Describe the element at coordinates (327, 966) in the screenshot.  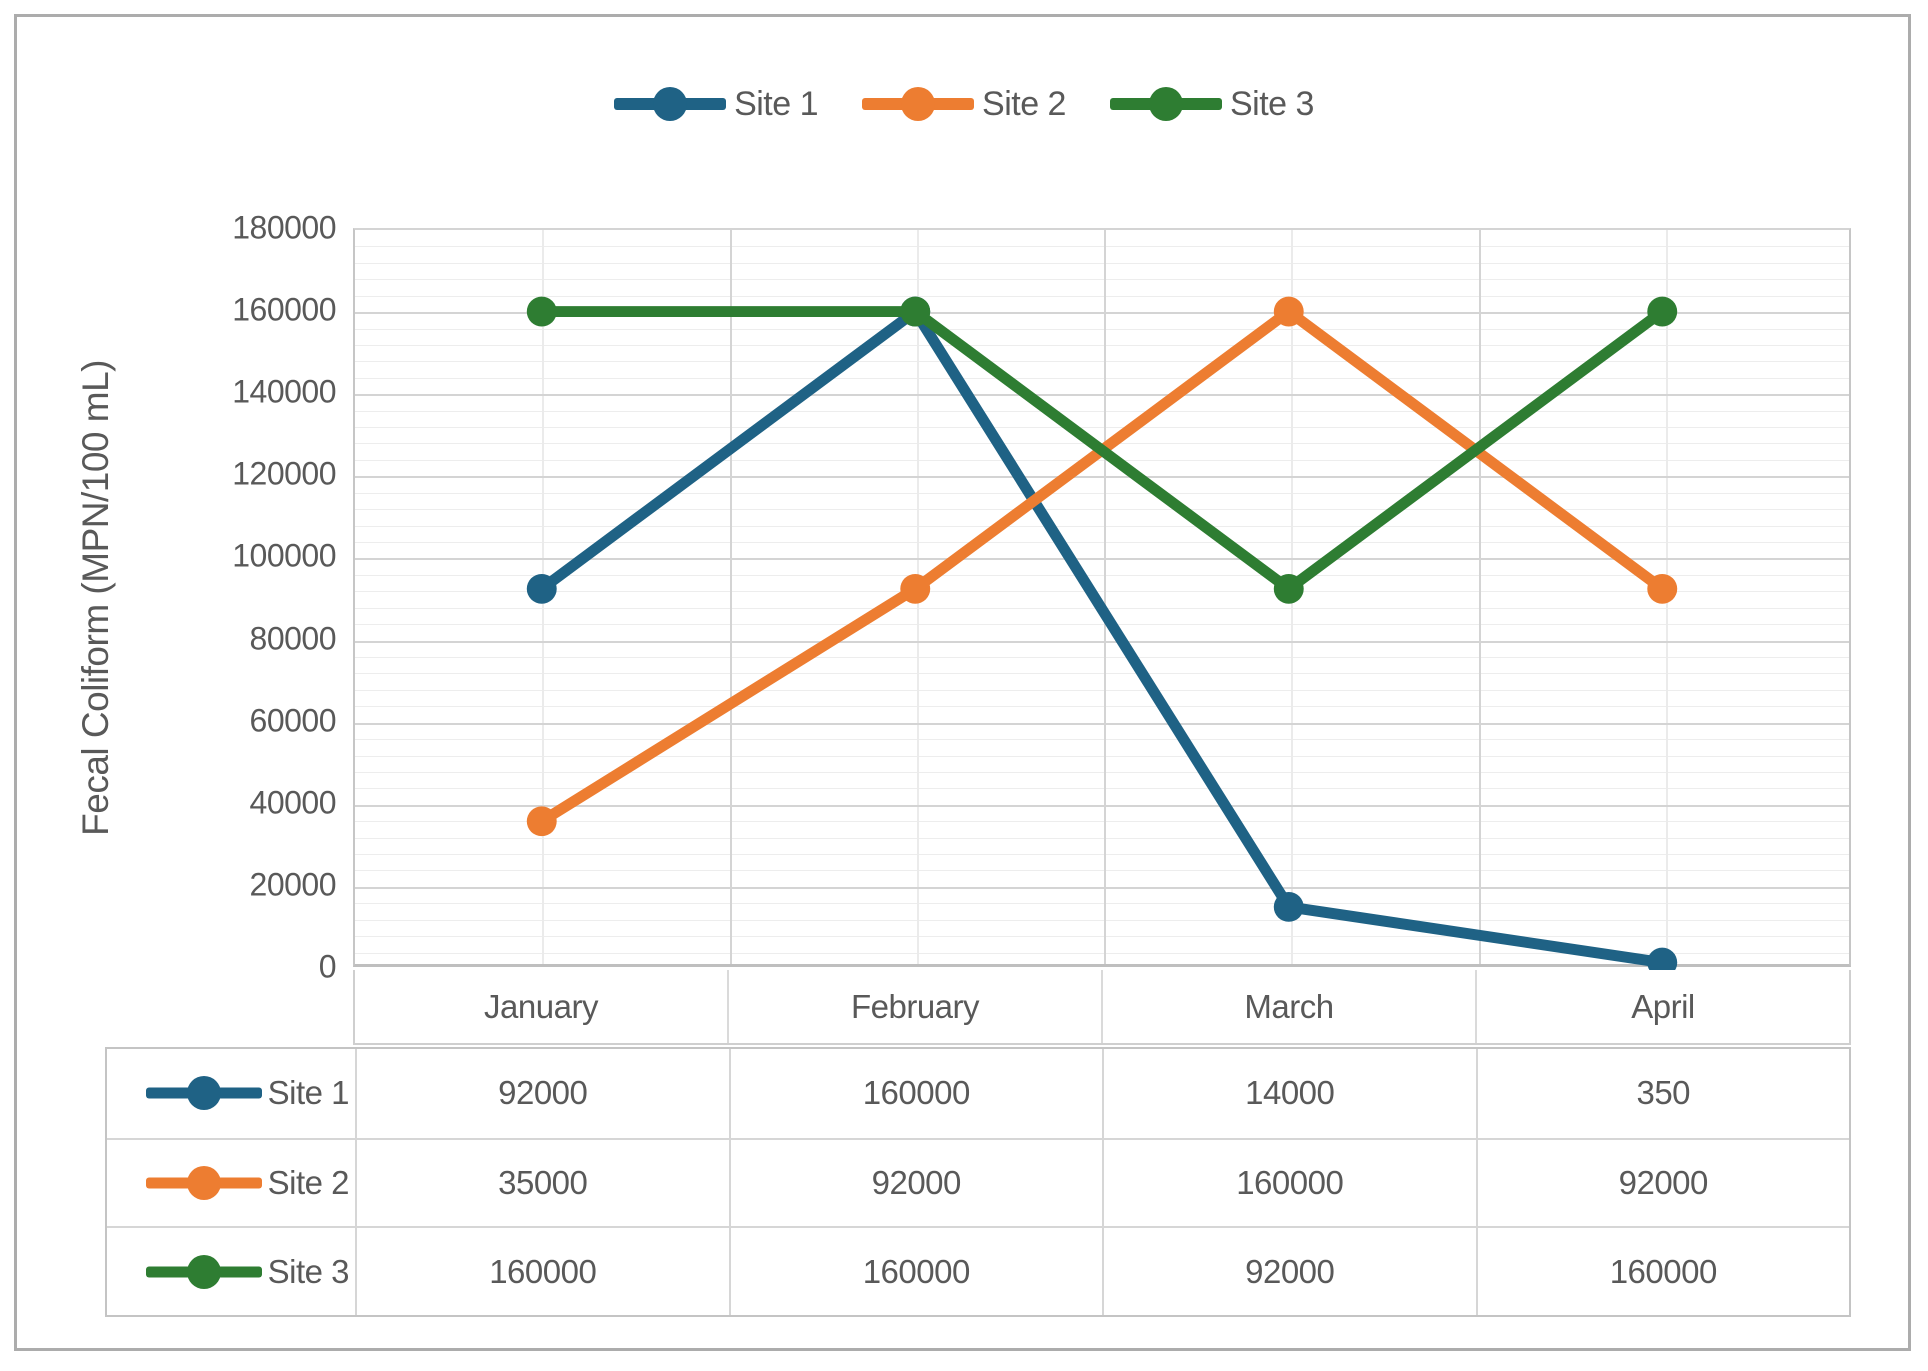
I see `y-tick-label-0: 0` at that location.